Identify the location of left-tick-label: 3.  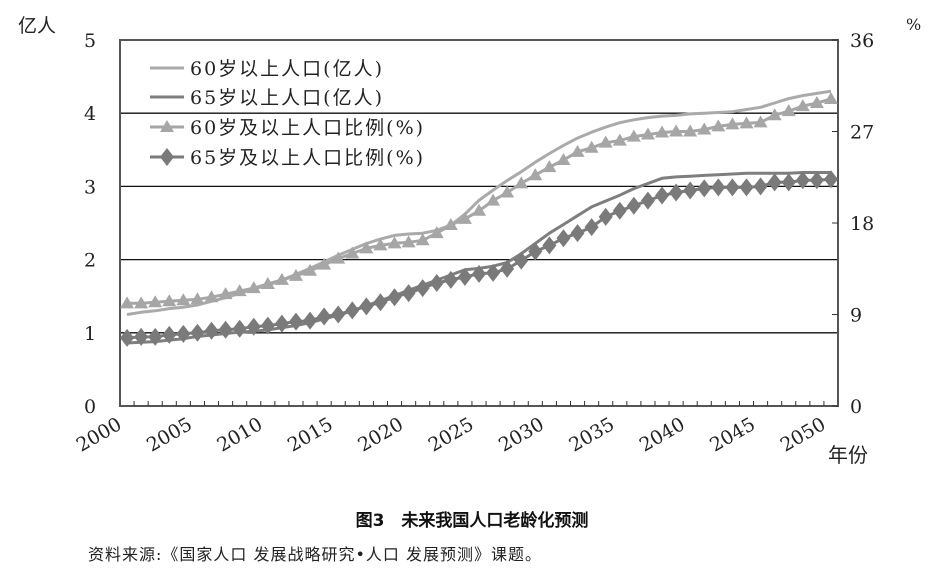
(90, 187).